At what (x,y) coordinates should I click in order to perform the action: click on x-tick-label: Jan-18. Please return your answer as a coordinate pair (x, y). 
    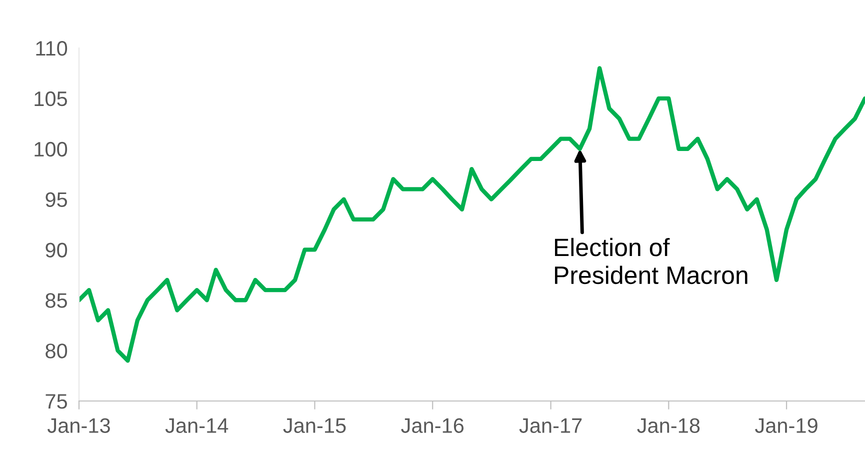
    Looking at the image, I should click on (668, 425).